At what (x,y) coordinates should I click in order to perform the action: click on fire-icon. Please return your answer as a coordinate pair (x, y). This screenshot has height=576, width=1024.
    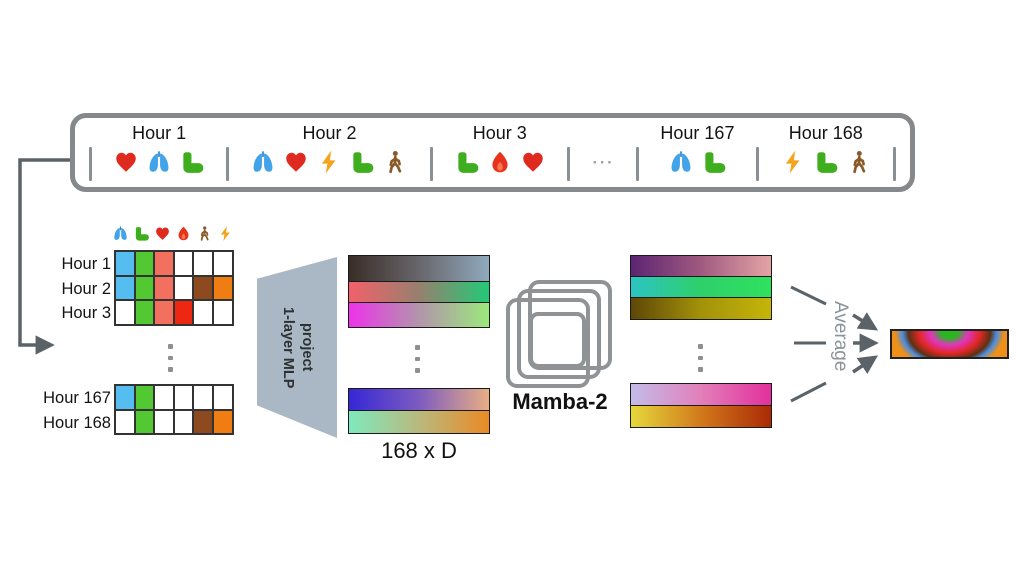
    Looking at the image, I should click on (500, 162).